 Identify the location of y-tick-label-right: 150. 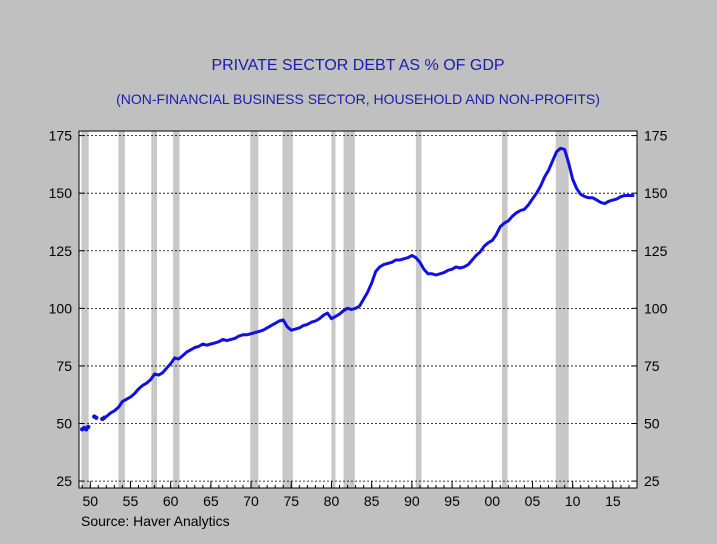
(656, 193).